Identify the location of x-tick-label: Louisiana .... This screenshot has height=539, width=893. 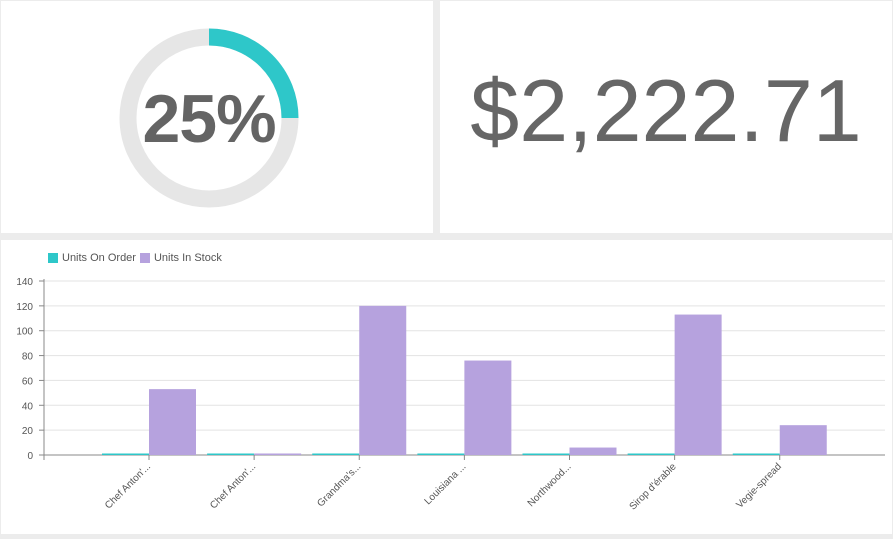
(446, 484).